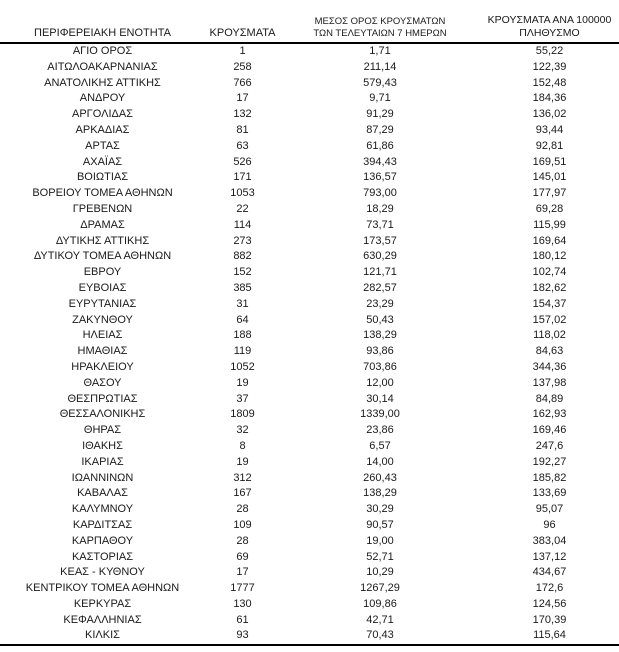  Describe the element at coordinates (380, 256) in the screenshot. I see `avg7-cell: 630,29` at that location.